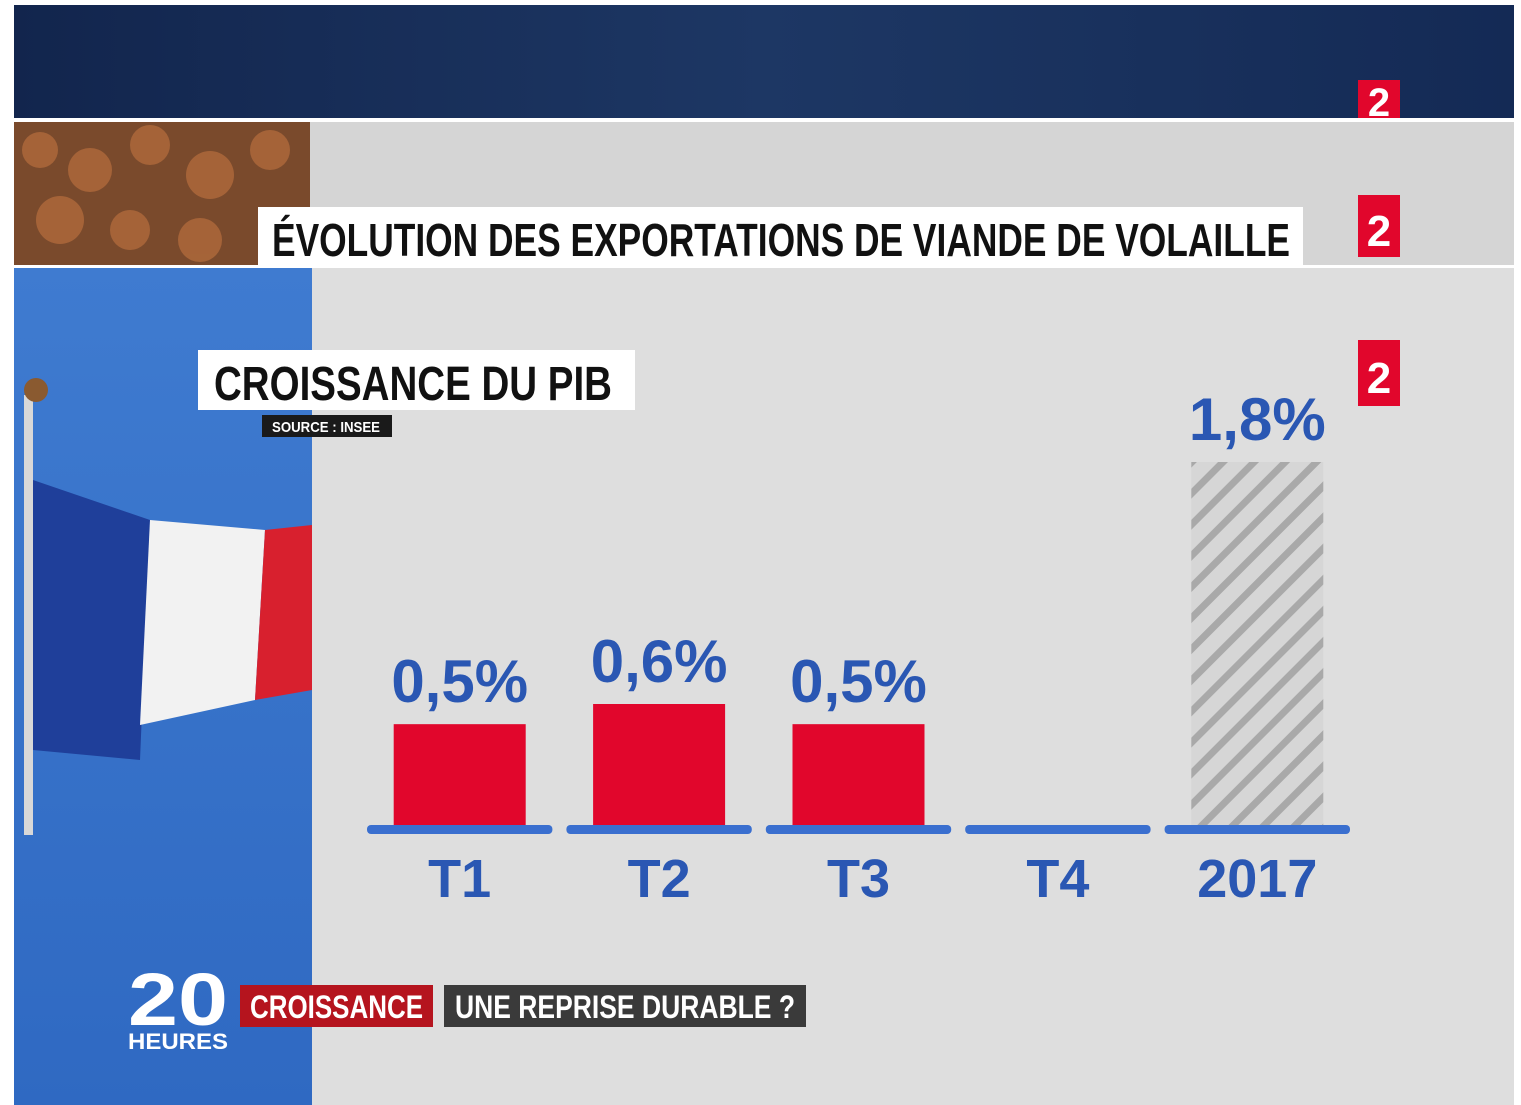  I want to click on topic-box, so click(336, 1006).